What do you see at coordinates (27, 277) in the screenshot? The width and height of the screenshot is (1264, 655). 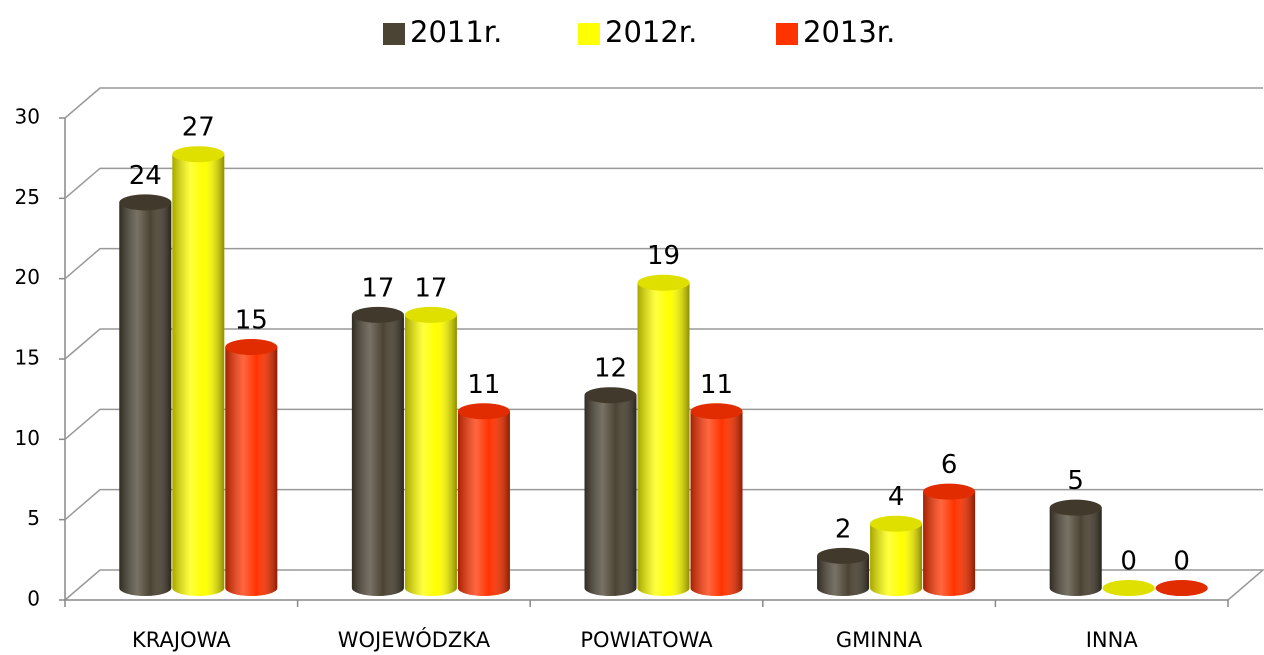 I see `y-tick-label: 20` at bounding box center [27, 277].